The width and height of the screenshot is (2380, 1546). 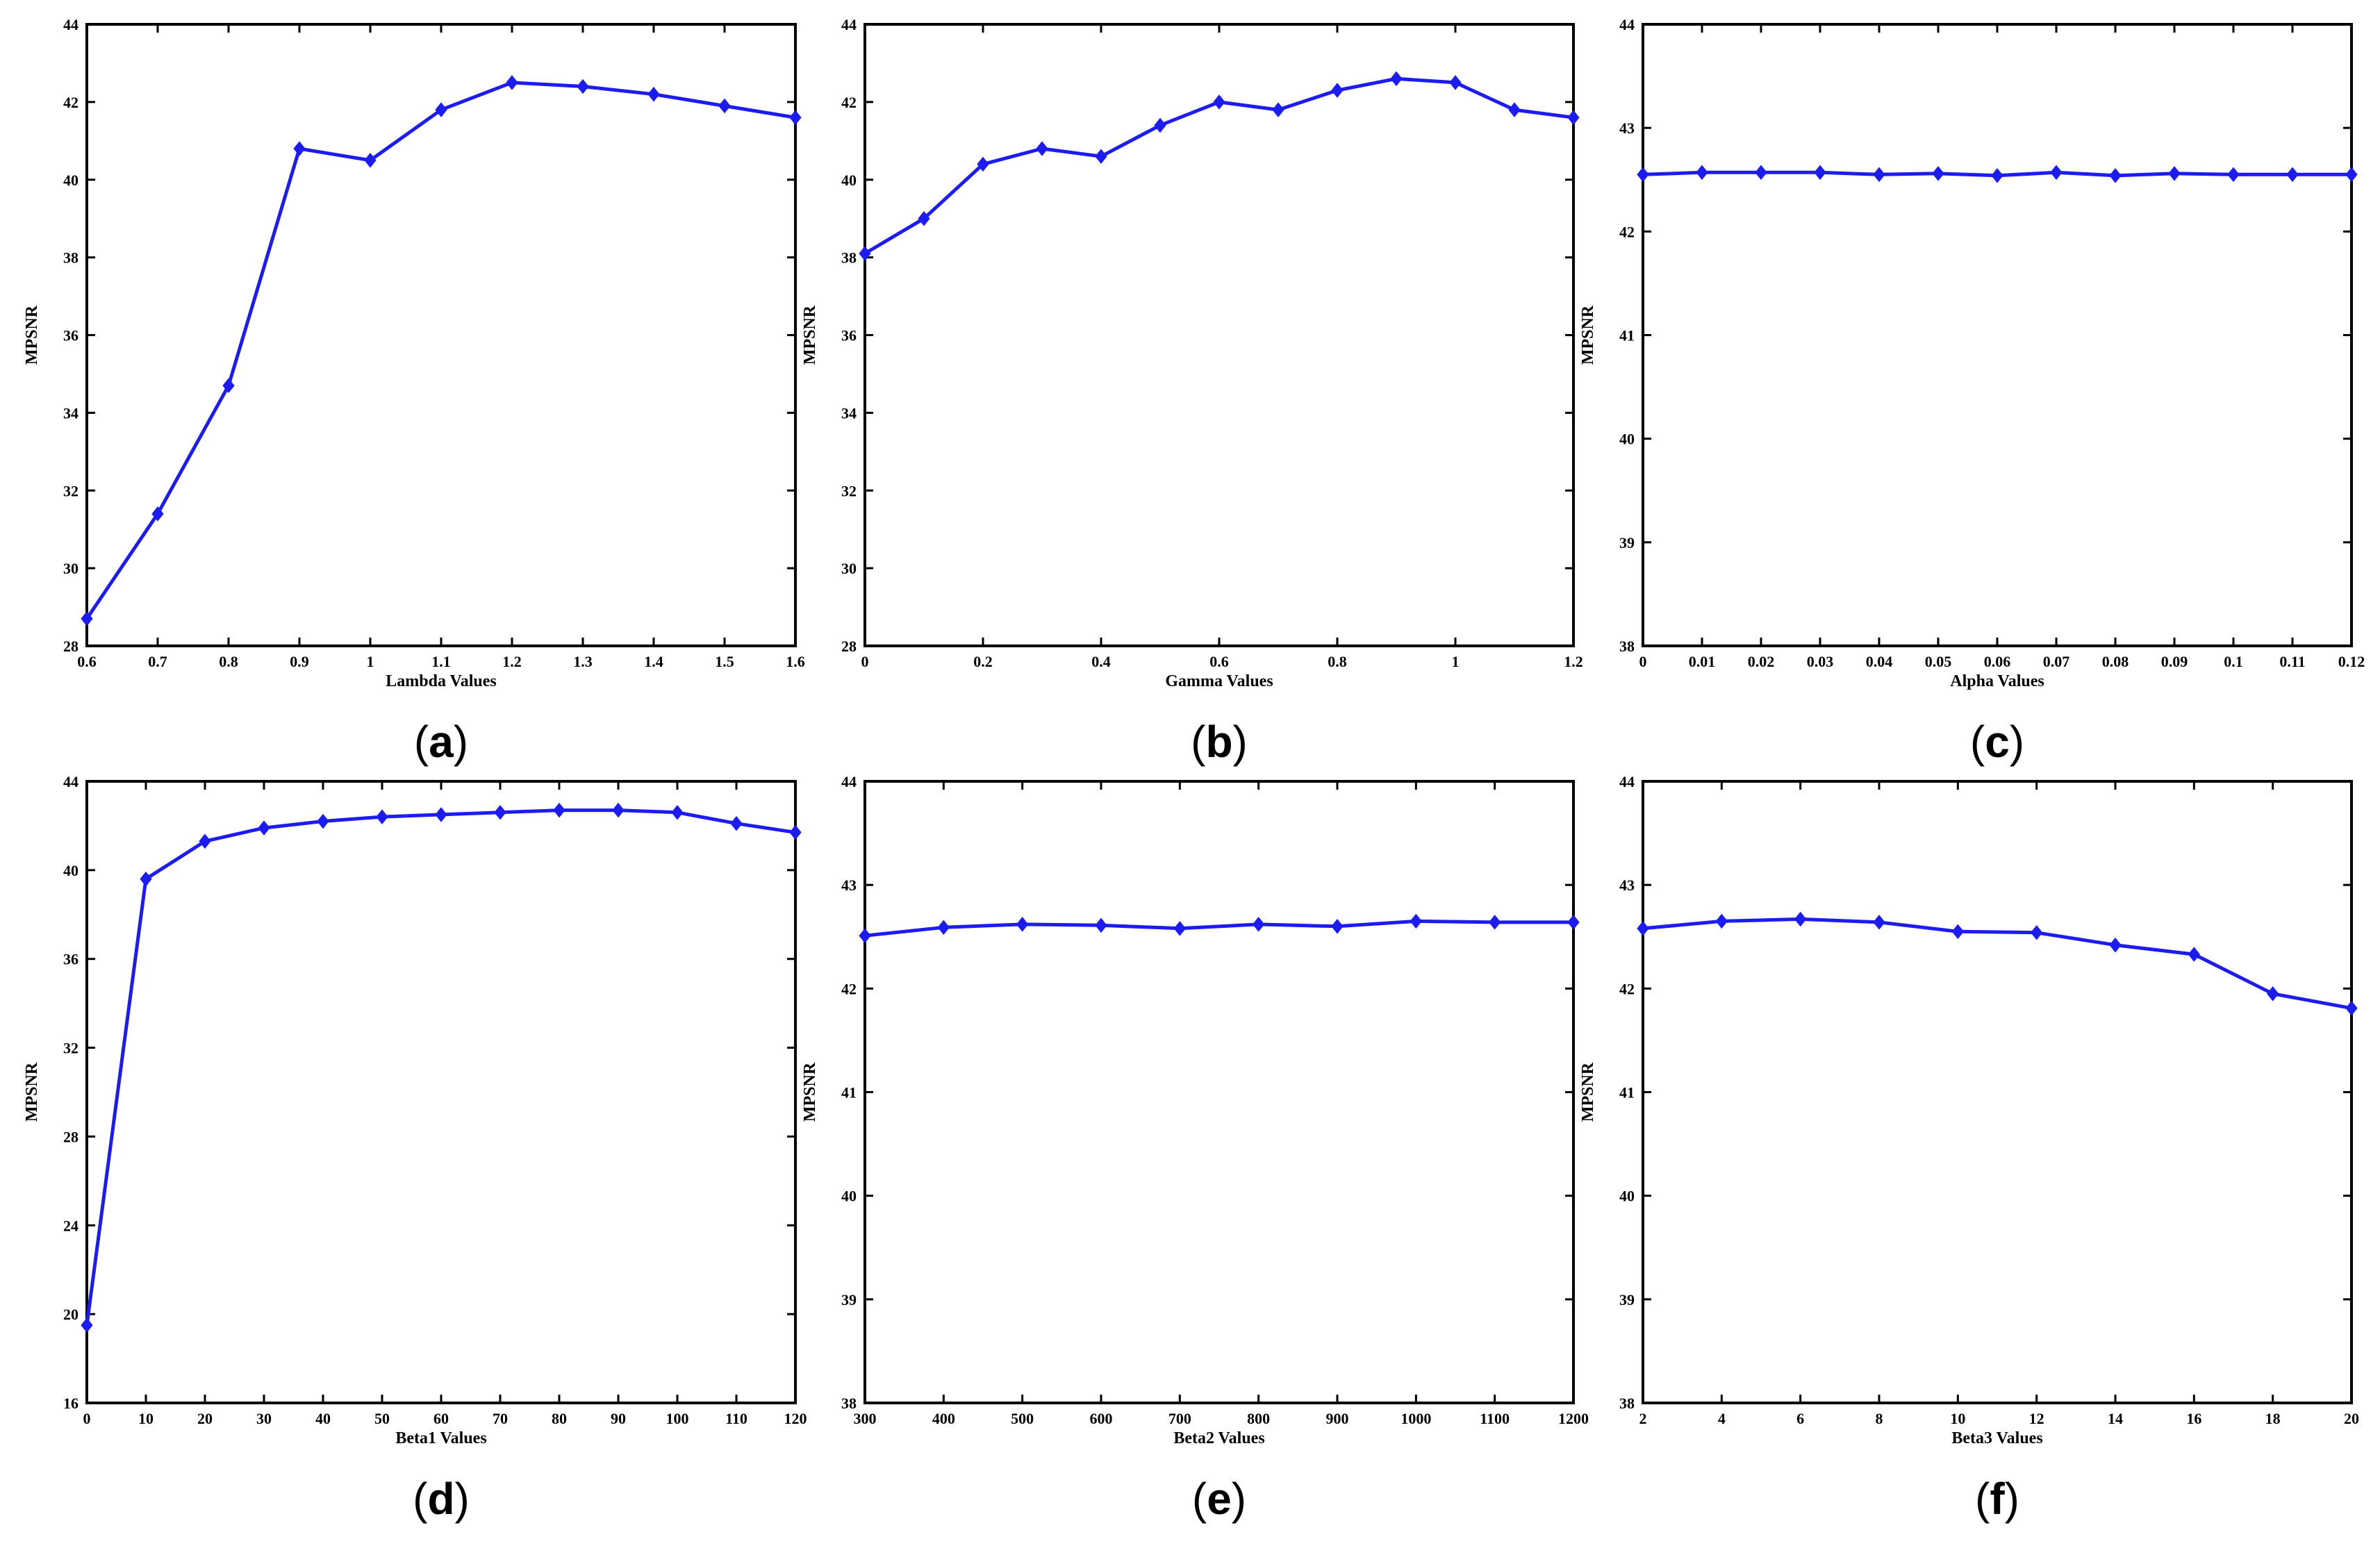 I want to click on y-tick-label: 41, so click(x=849, y=1093).